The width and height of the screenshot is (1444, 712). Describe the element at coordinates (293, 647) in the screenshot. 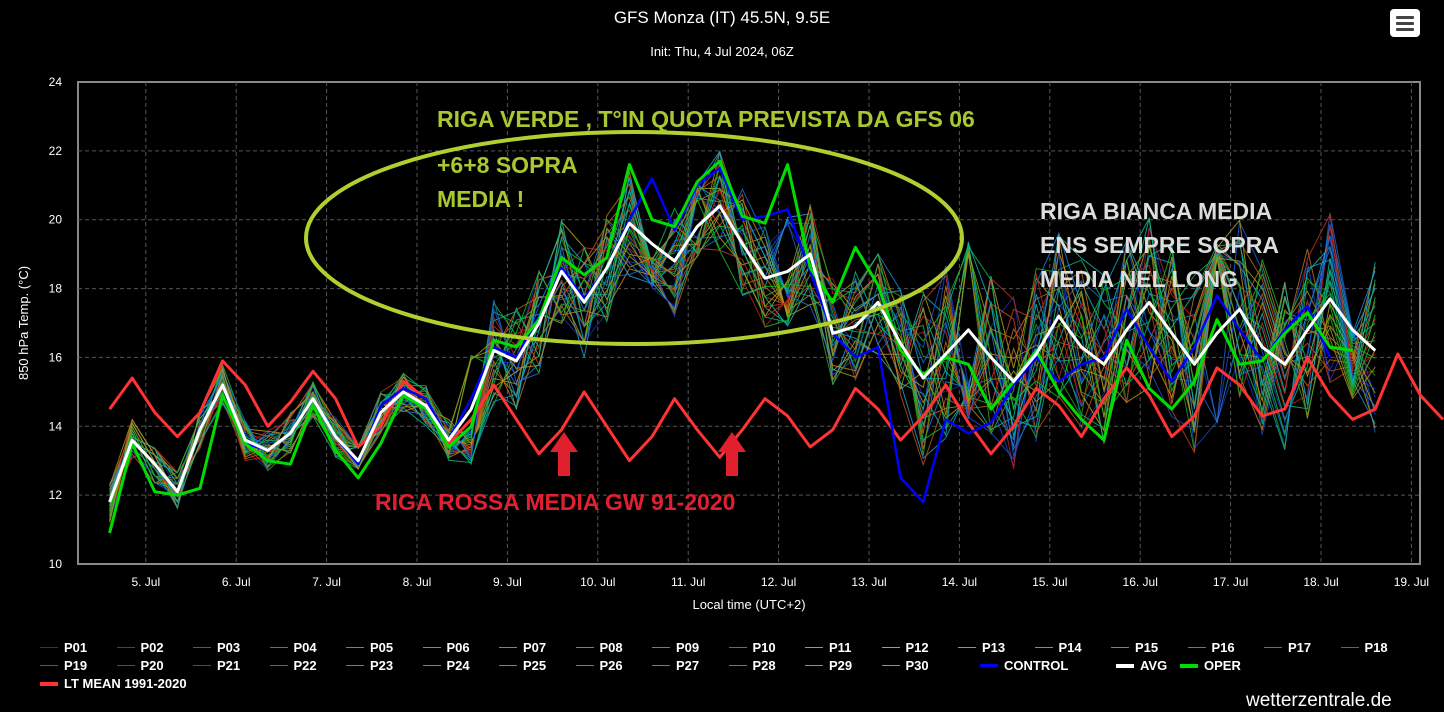

I see `legend-item-p04: P04` at that location.